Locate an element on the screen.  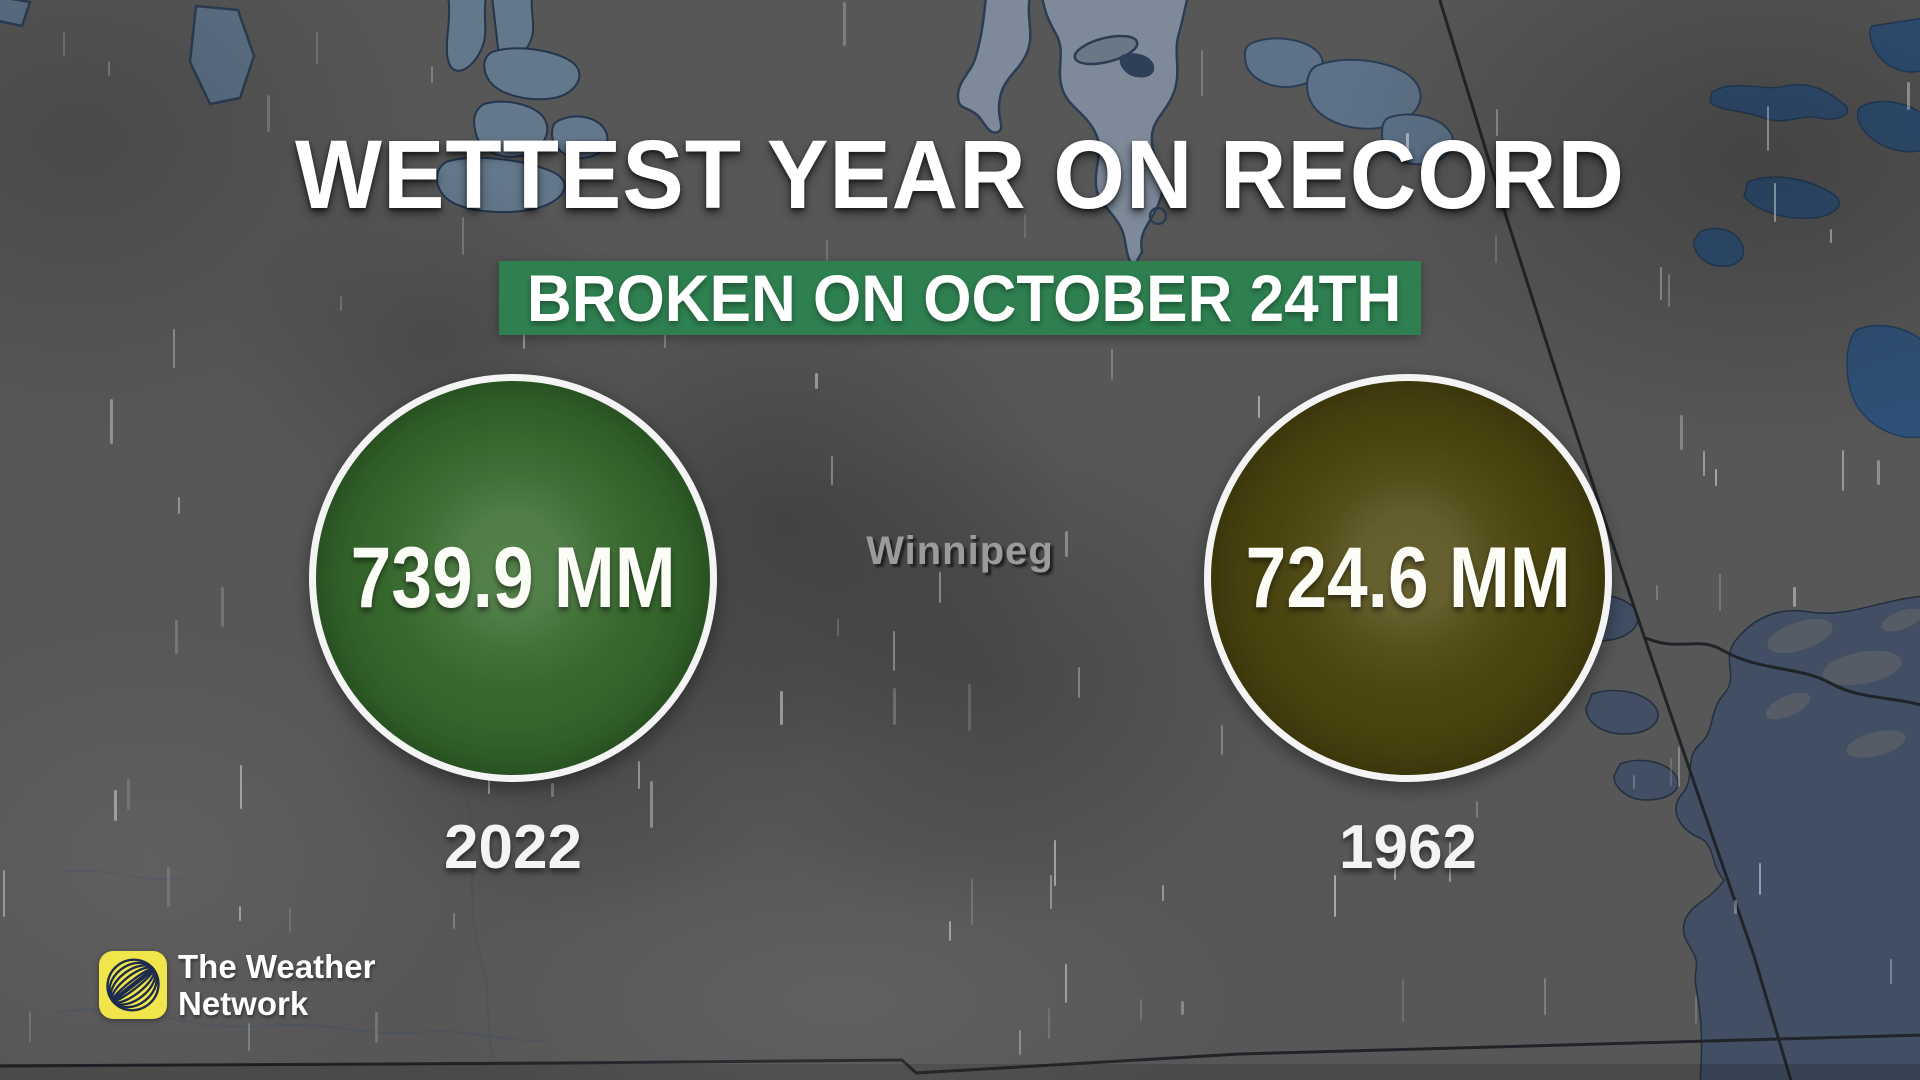
logo-wordmark: The Weather Network is located at coordinates (276, 985).